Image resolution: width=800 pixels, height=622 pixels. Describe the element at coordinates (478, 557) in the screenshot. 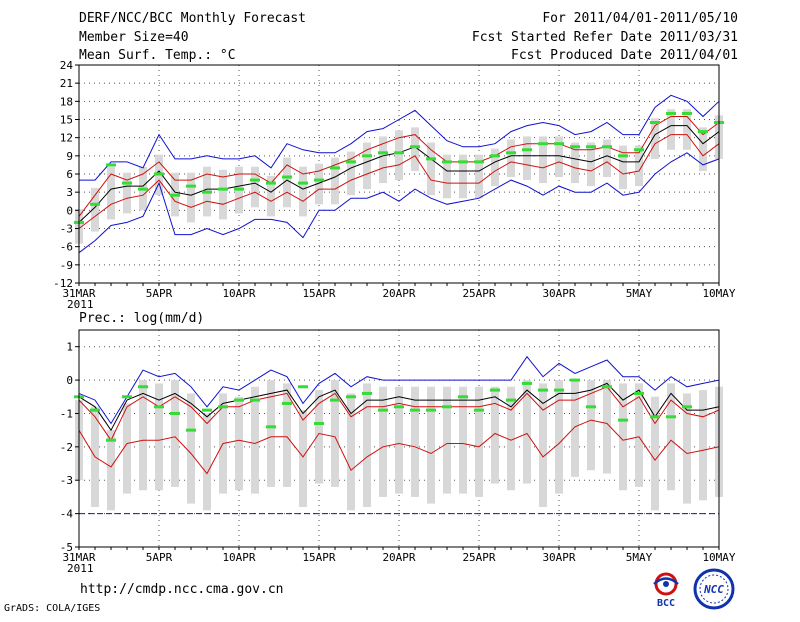

I see `x-tick-label: 25APR` at that location.